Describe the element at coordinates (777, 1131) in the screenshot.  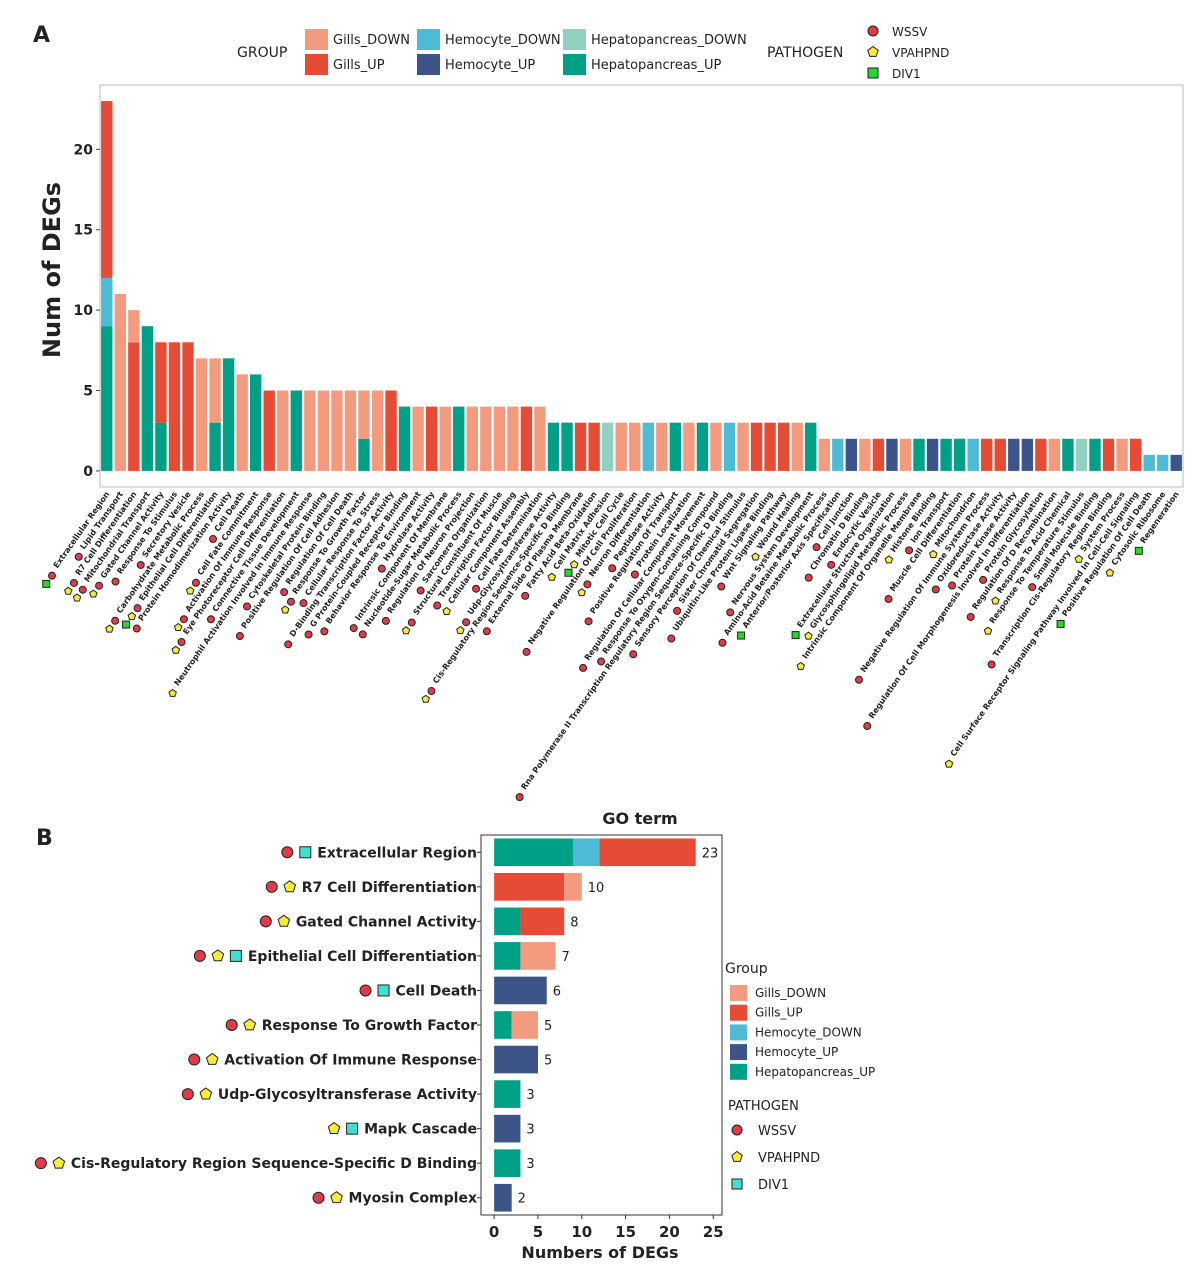
I see `legend-label: WSSV` at that location.